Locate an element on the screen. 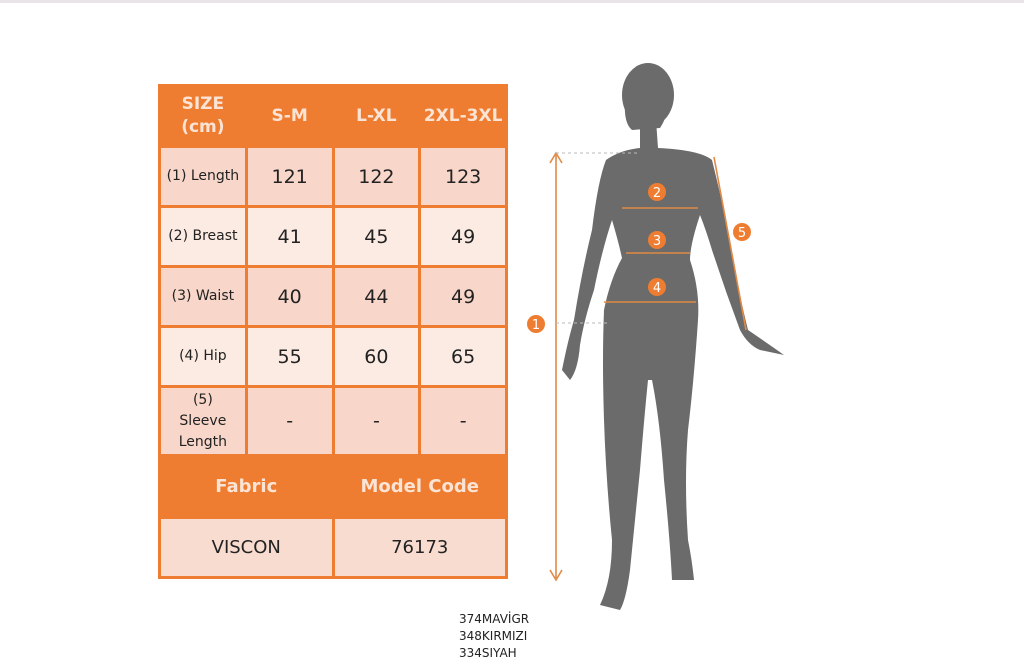  color-codes: 374MAVİGR 348KIRMIZI 334SIYAH is located at coordinates (494, 636).